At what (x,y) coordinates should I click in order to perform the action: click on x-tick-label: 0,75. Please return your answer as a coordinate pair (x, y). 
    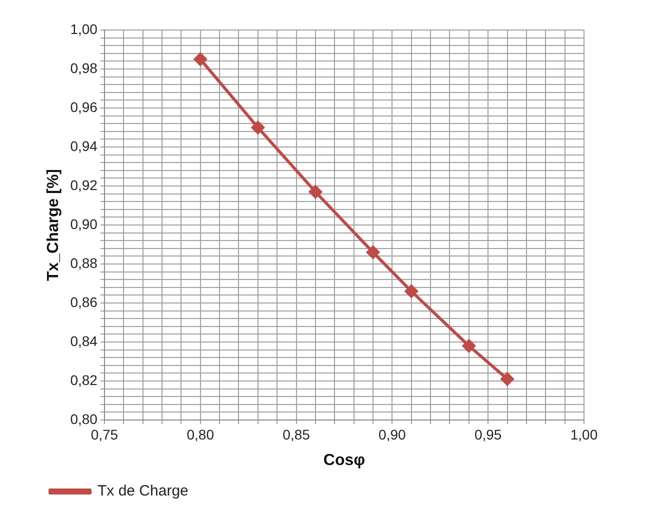
    Looking at the image, I should click on (104, 434).